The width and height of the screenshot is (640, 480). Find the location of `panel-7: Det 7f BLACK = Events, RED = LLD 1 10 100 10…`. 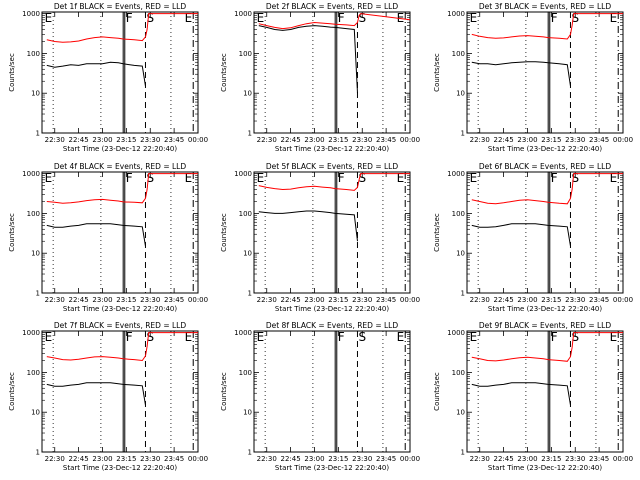

panel-7: Det 7f BLACK = Events, RED = LLD 1 10 100 10… is located at coordinates (108, 396).